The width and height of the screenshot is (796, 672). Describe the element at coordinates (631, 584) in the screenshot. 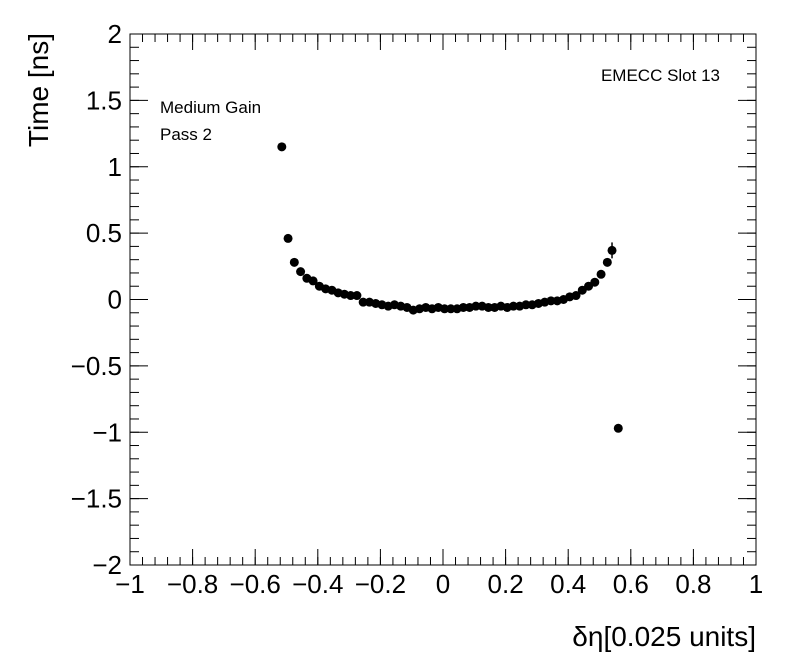

I see `x-tick-label: 0.6` at that location.